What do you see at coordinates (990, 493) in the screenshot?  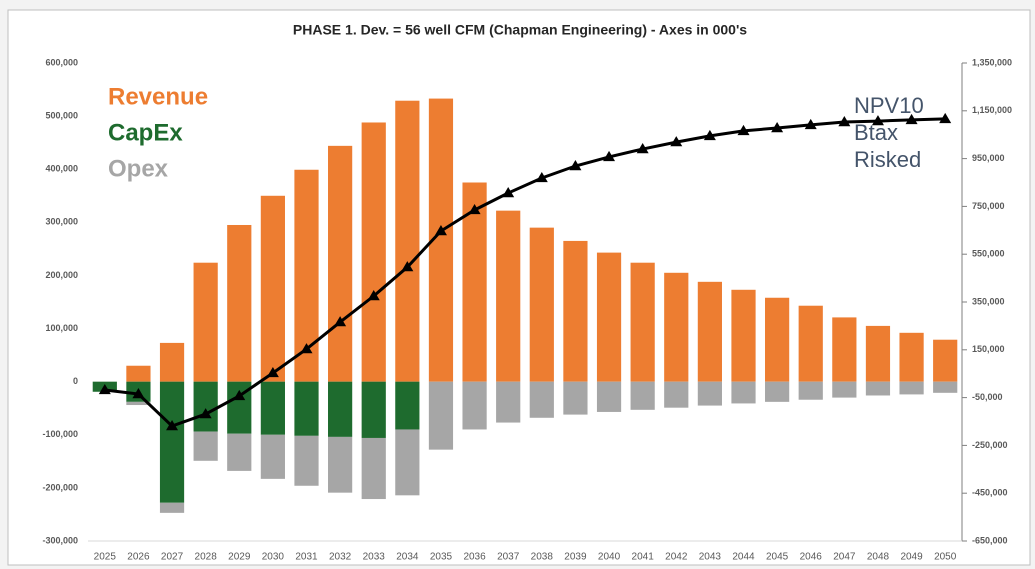 I see `y2-tick-label: -450,000` at bounding box center [990, 493].